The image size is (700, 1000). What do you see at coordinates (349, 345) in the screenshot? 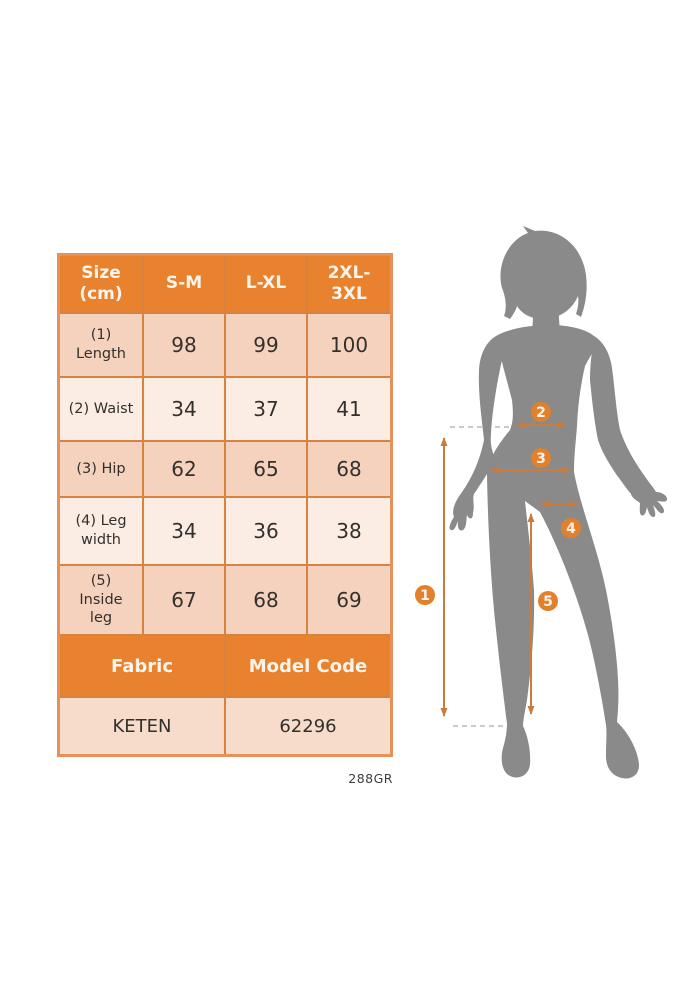
I see `length-2xl-3xl: 100` at bounding box center [349, 345].